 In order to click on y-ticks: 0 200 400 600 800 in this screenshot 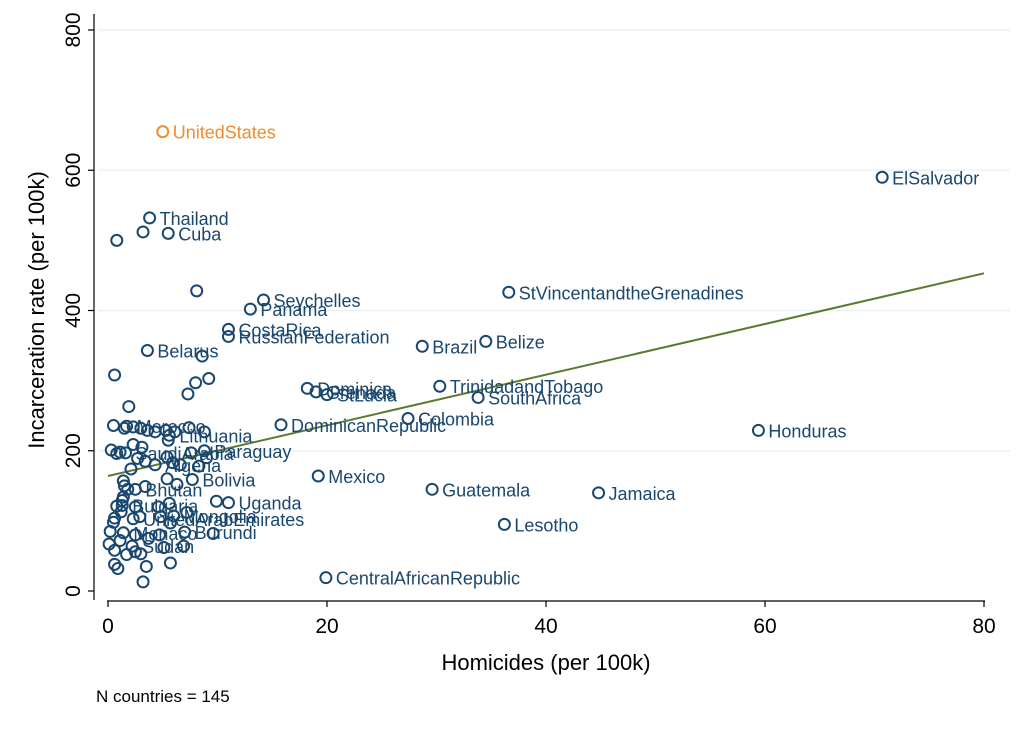, I will do `click(78, 304)`.